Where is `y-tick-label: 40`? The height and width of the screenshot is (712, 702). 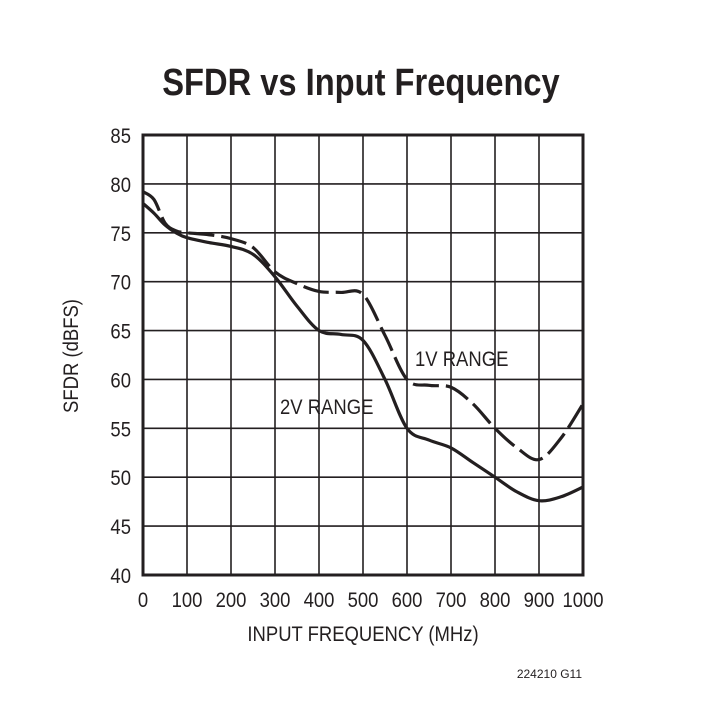 y-tick-label: 40 is located at coordinates (120, 576).